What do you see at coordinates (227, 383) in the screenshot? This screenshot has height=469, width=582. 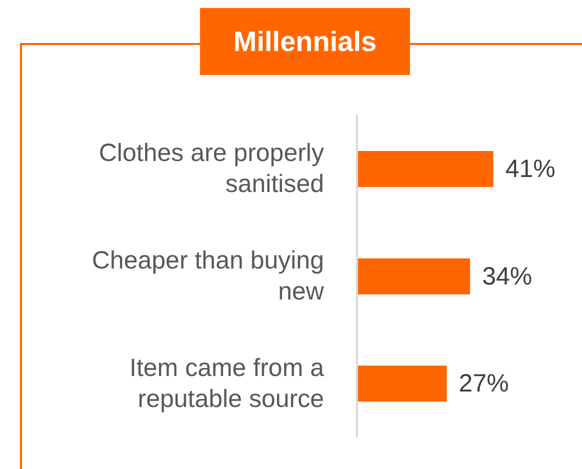 I see `y-tick-label: Item came from a reputable source` at bounding box center [227, 383].